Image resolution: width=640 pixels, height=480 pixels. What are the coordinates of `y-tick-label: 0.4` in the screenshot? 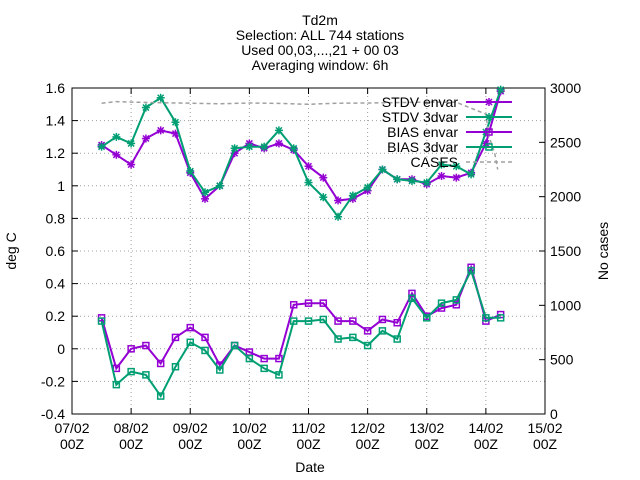 It's located at (56, 284).